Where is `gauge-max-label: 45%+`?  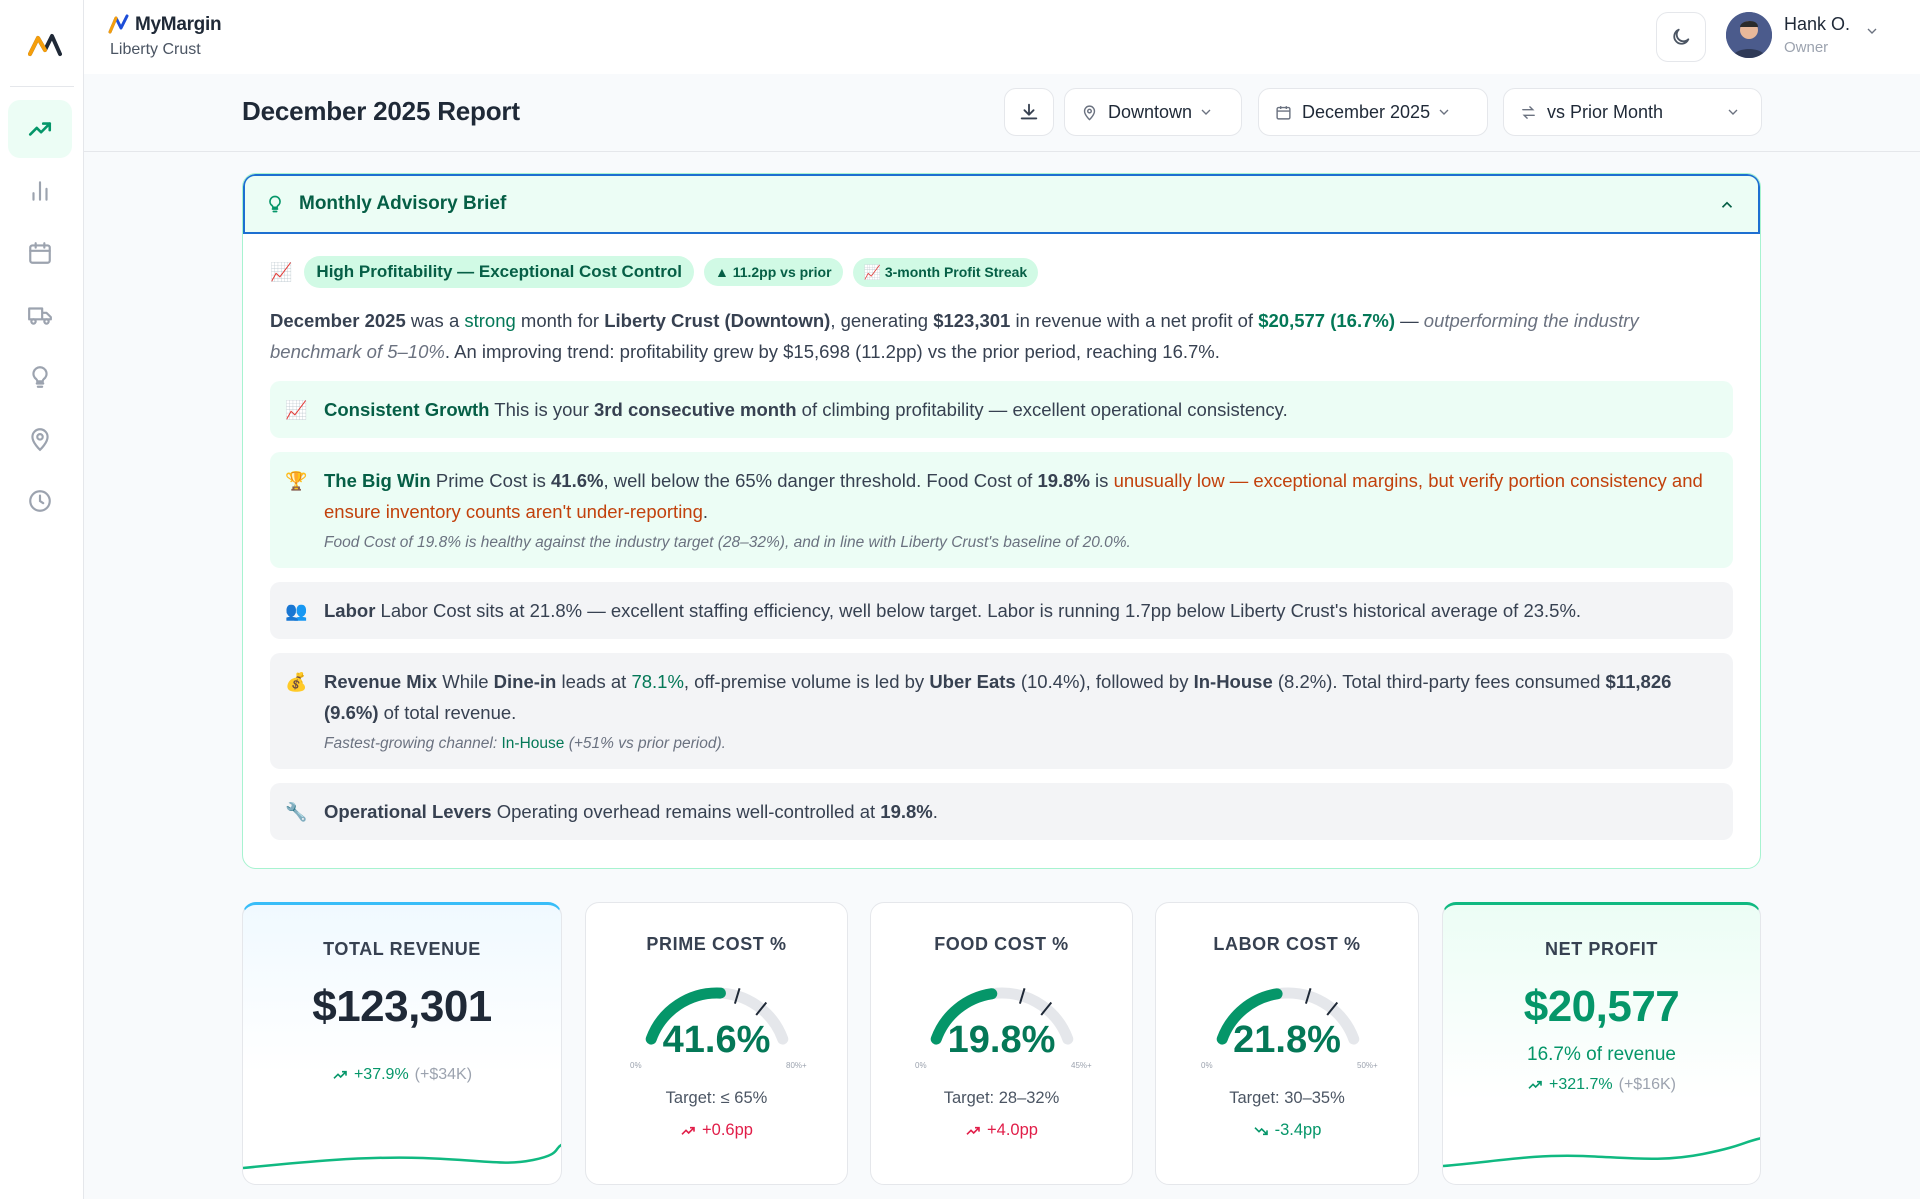 gauge-max-label: 45%+ is located at coordinates (1081, 1065).